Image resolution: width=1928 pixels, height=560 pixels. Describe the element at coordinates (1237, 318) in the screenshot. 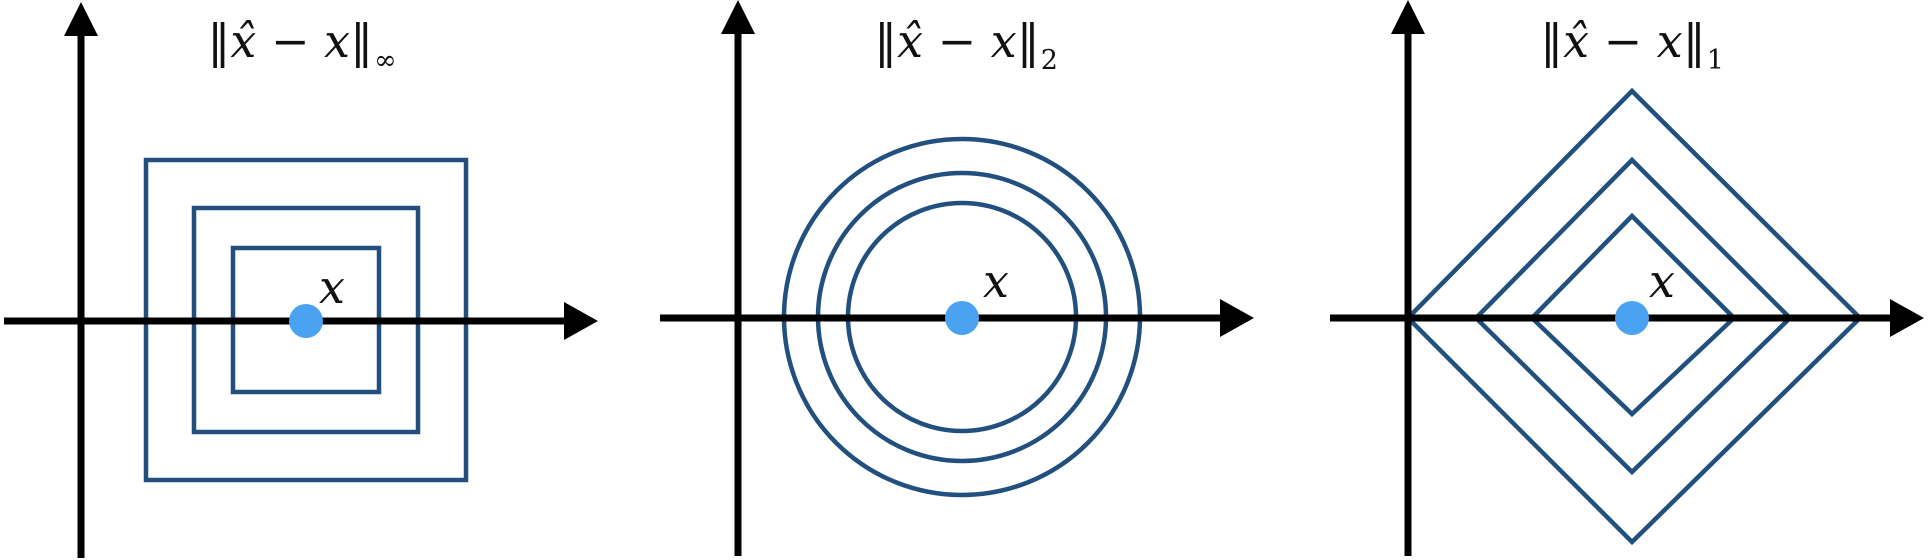

I see `l2-norm-x-axis-arrowhead` at that location.